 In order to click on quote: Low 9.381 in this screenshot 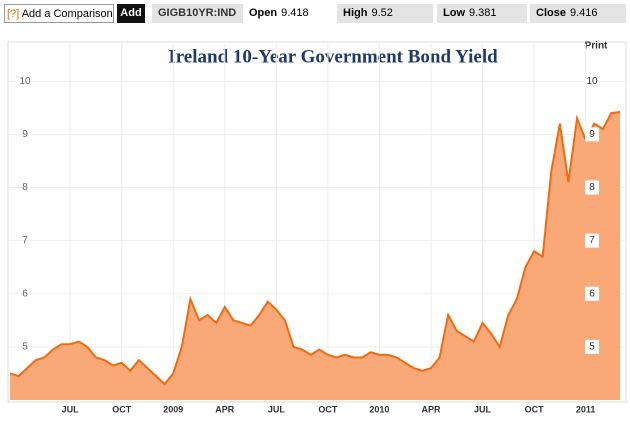, I will do `click(482, 13)`.